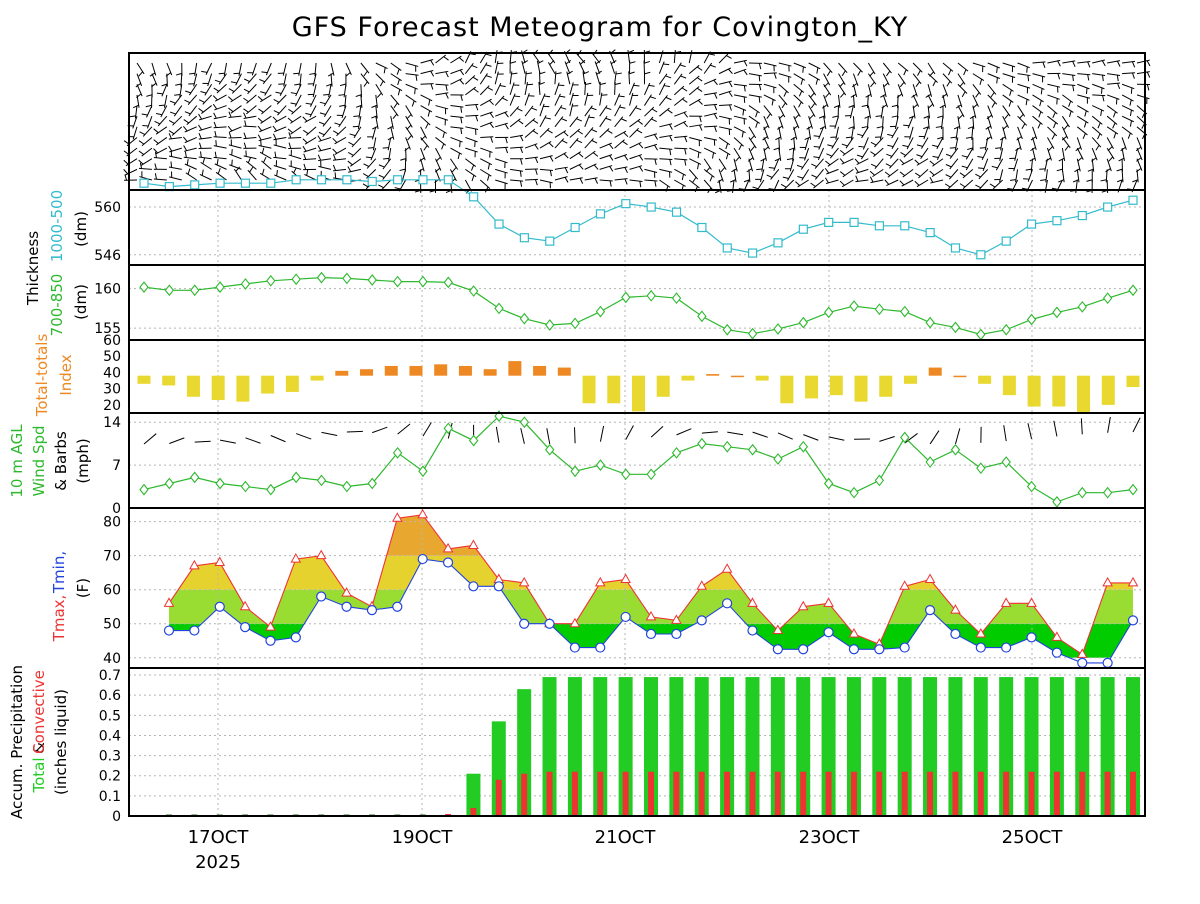  Describe the element at coordinates (1006, 602) in the screenshot. I see `tmax-point` at that location.